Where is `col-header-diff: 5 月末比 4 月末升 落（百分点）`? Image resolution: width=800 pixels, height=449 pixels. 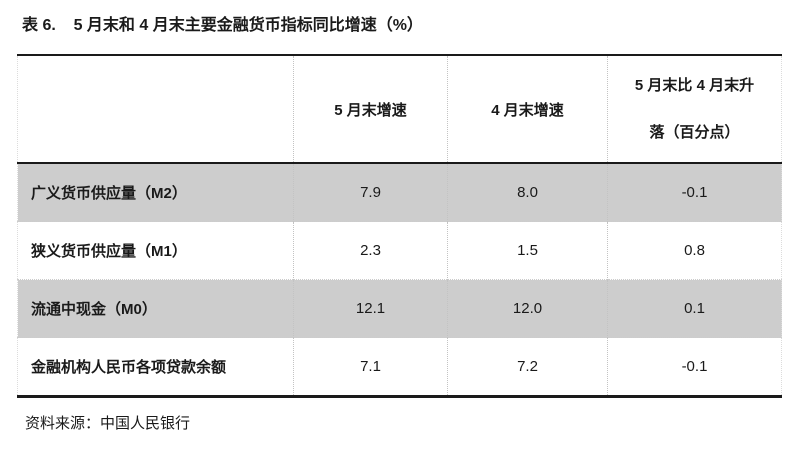
col-header-diff: 5 月末比 4 月末升 落（百分点） is located at coordinates (694, 109).